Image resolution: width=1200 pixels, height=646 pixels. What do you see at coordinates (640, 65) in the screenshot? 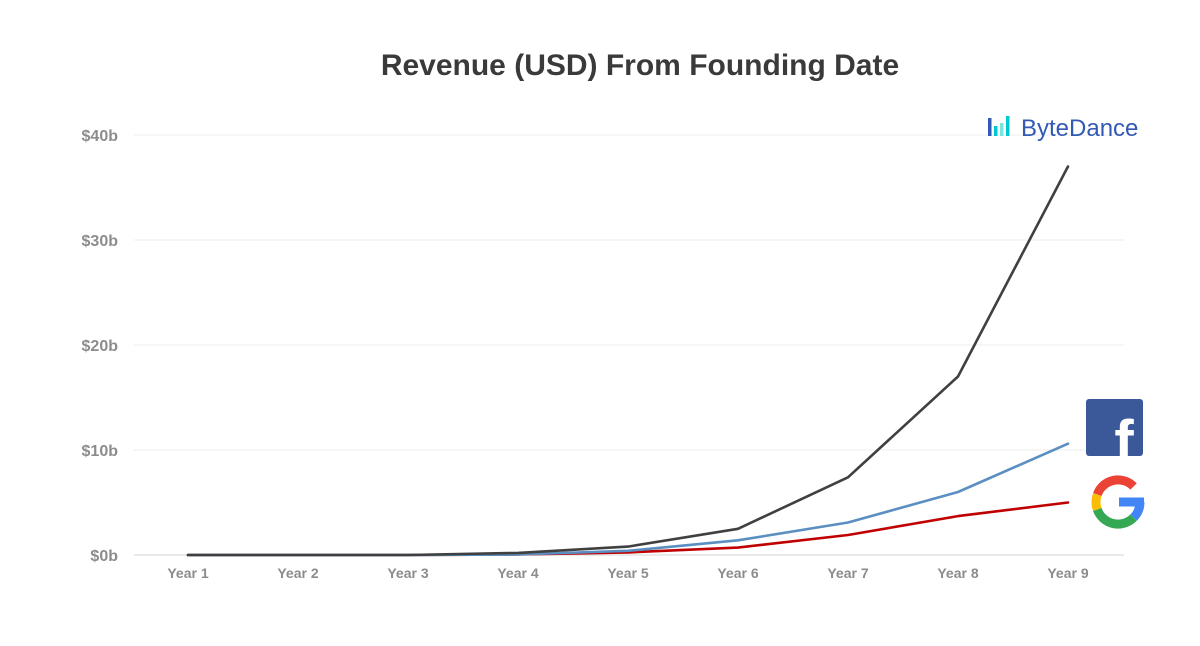
I see `chart-title: Revenue (USD) From Founding Date` at bounding box center [640, 65].